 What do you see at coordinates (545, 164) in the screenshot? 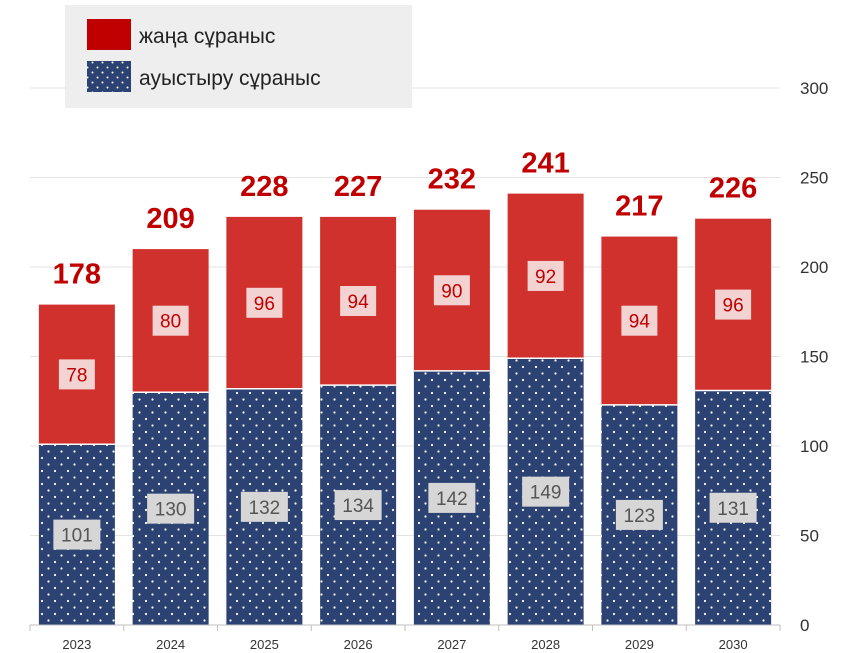
I see `total-value-label: 241` at bounding box center [545, 164].